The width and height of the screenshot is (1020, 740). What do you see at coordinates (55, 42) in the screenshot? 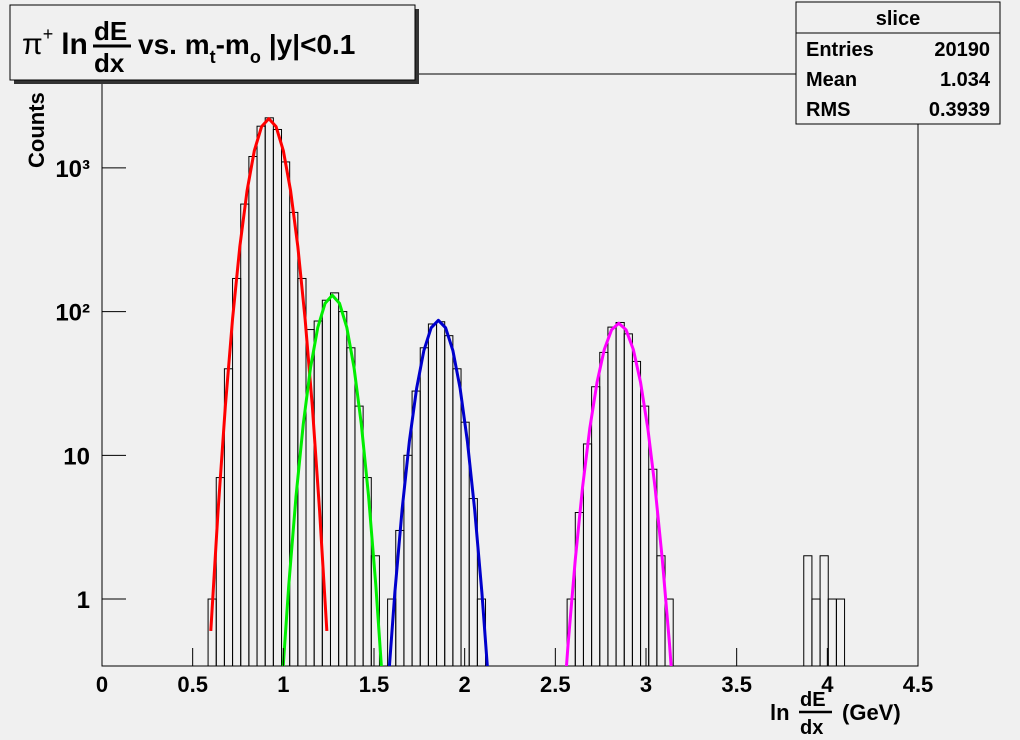
I see `title-text: π+ ln` at bounding box center [55, 42].